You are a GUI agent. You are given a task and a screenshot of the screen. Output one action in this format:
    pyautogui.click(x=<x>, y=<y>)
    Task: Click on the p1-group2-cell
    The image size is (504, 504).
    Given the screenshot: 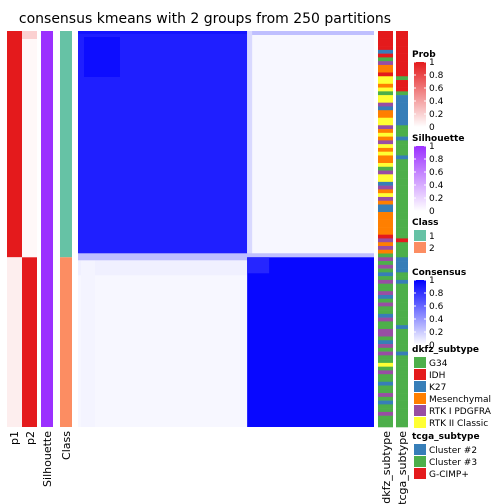 What is the action you would take?
    pyautogui.click(x=14, y=342)
    